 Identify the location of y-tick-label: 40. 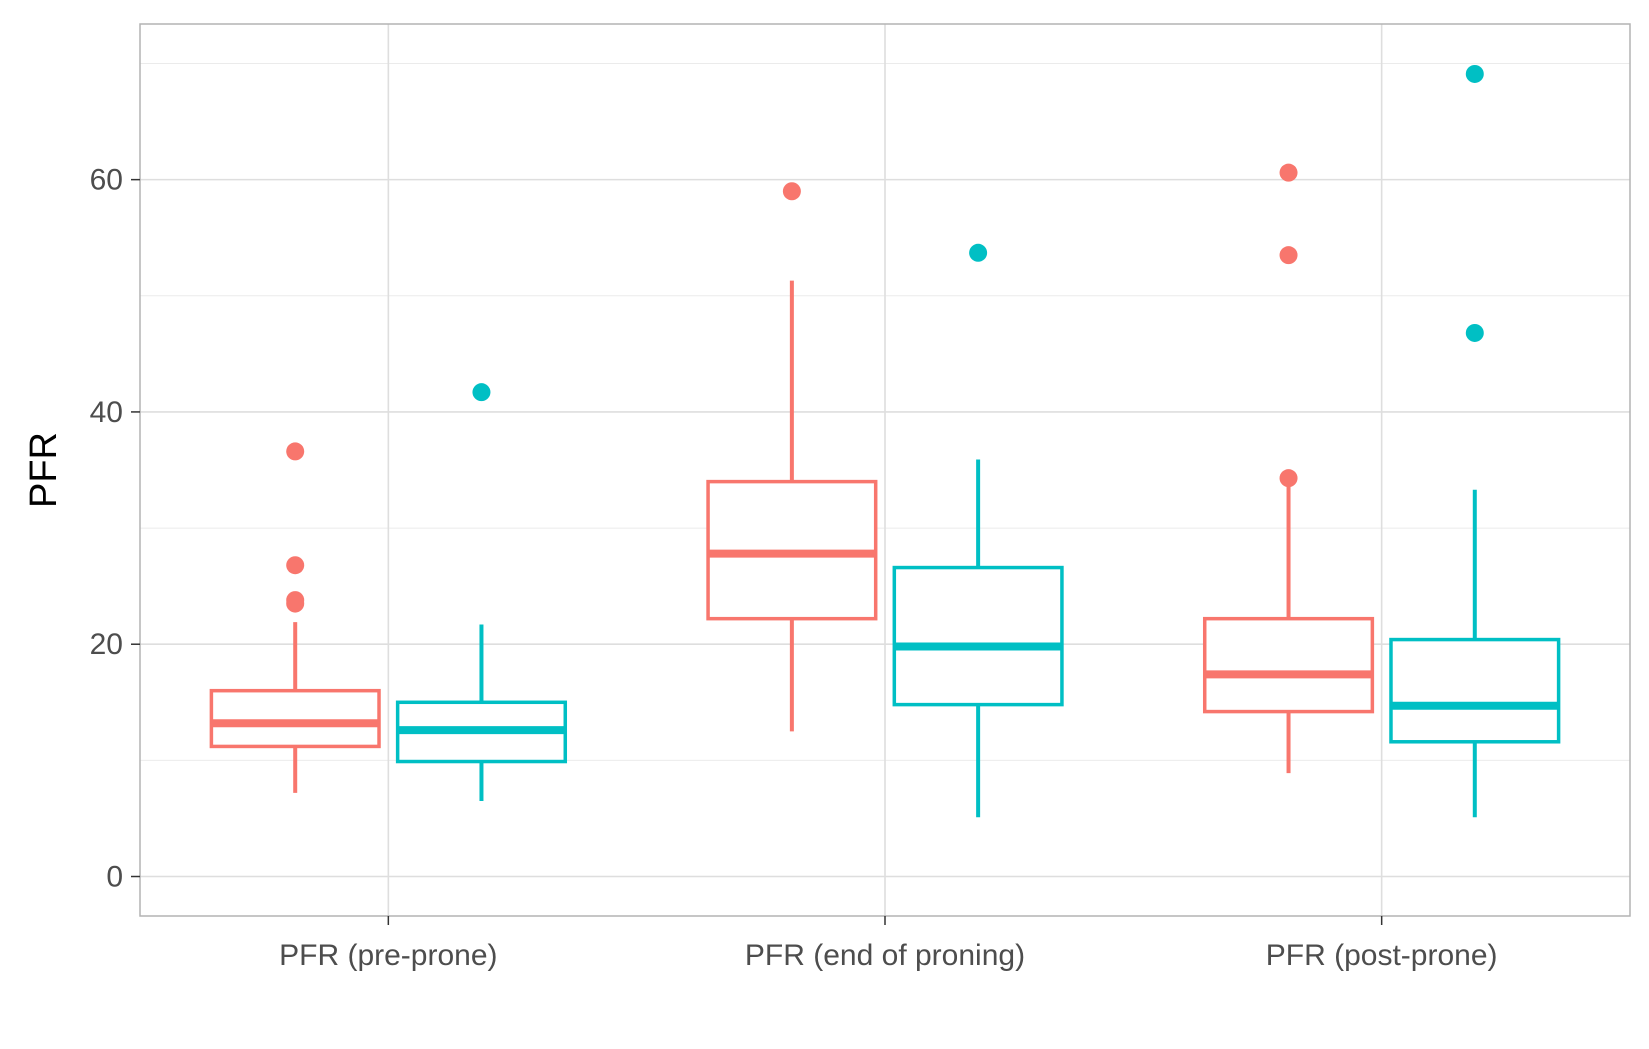
(106, 412).